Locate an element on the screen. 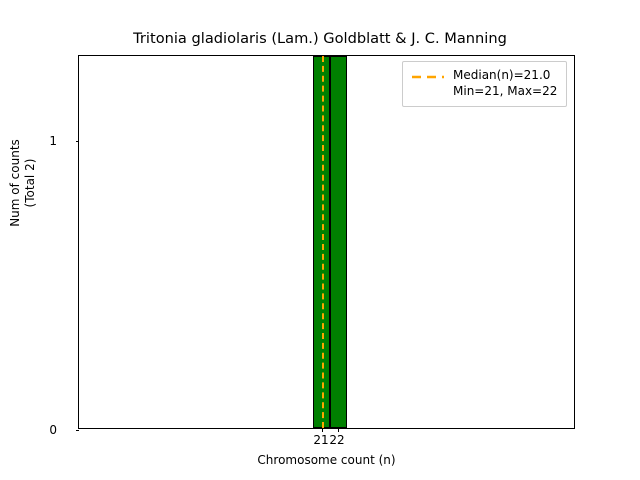 Image resolution: width=640 pixels, height=480 pixels. xtick-label-21: 21 is located at coordinates (321, 440).